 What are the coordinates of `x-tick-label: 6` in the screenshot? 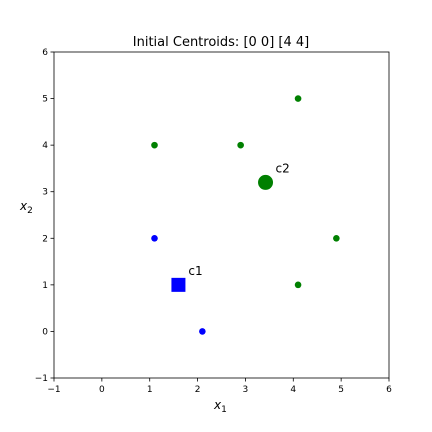 It's located at (389, 390).